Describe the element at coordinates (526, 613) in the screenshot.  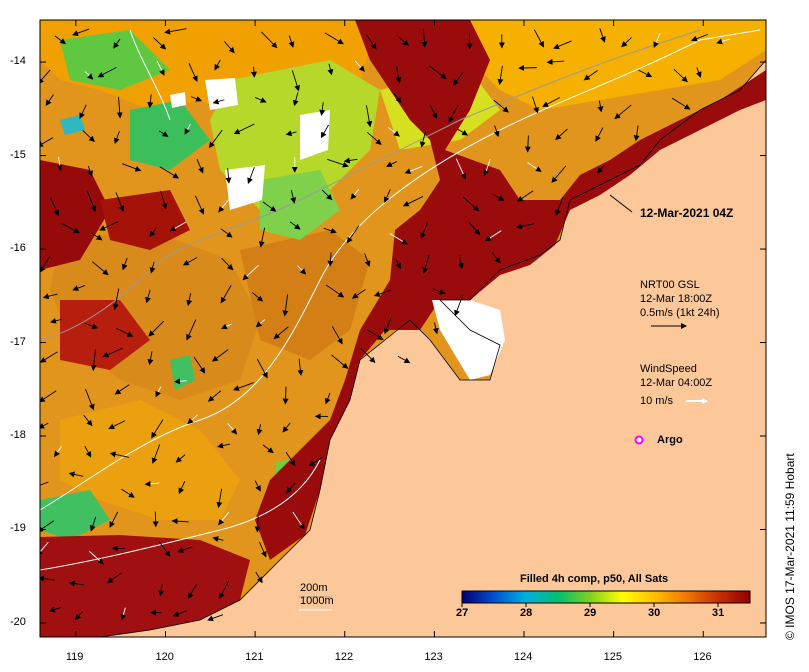
I see `colorbar-tick-label: 28` at that location.